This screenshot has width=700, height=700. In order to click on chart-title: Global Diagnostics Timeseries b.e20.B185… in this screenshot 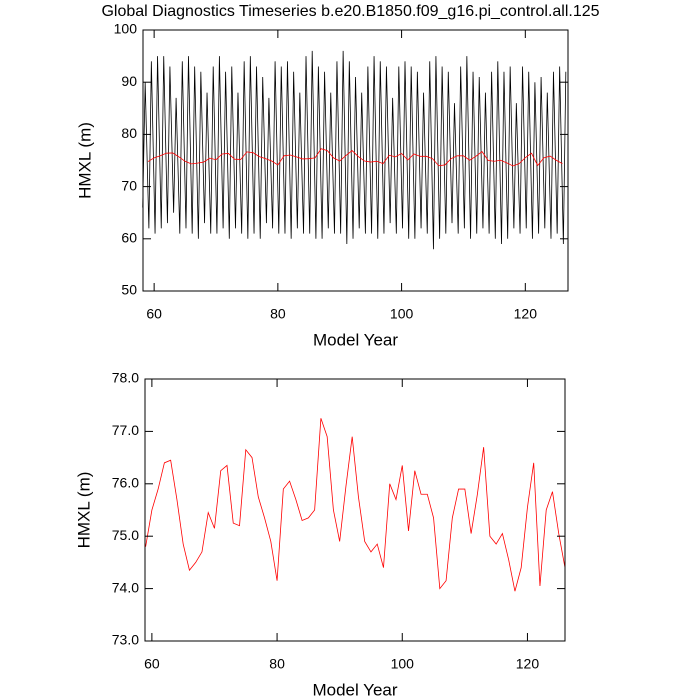, I will do `click(350, 11)`.